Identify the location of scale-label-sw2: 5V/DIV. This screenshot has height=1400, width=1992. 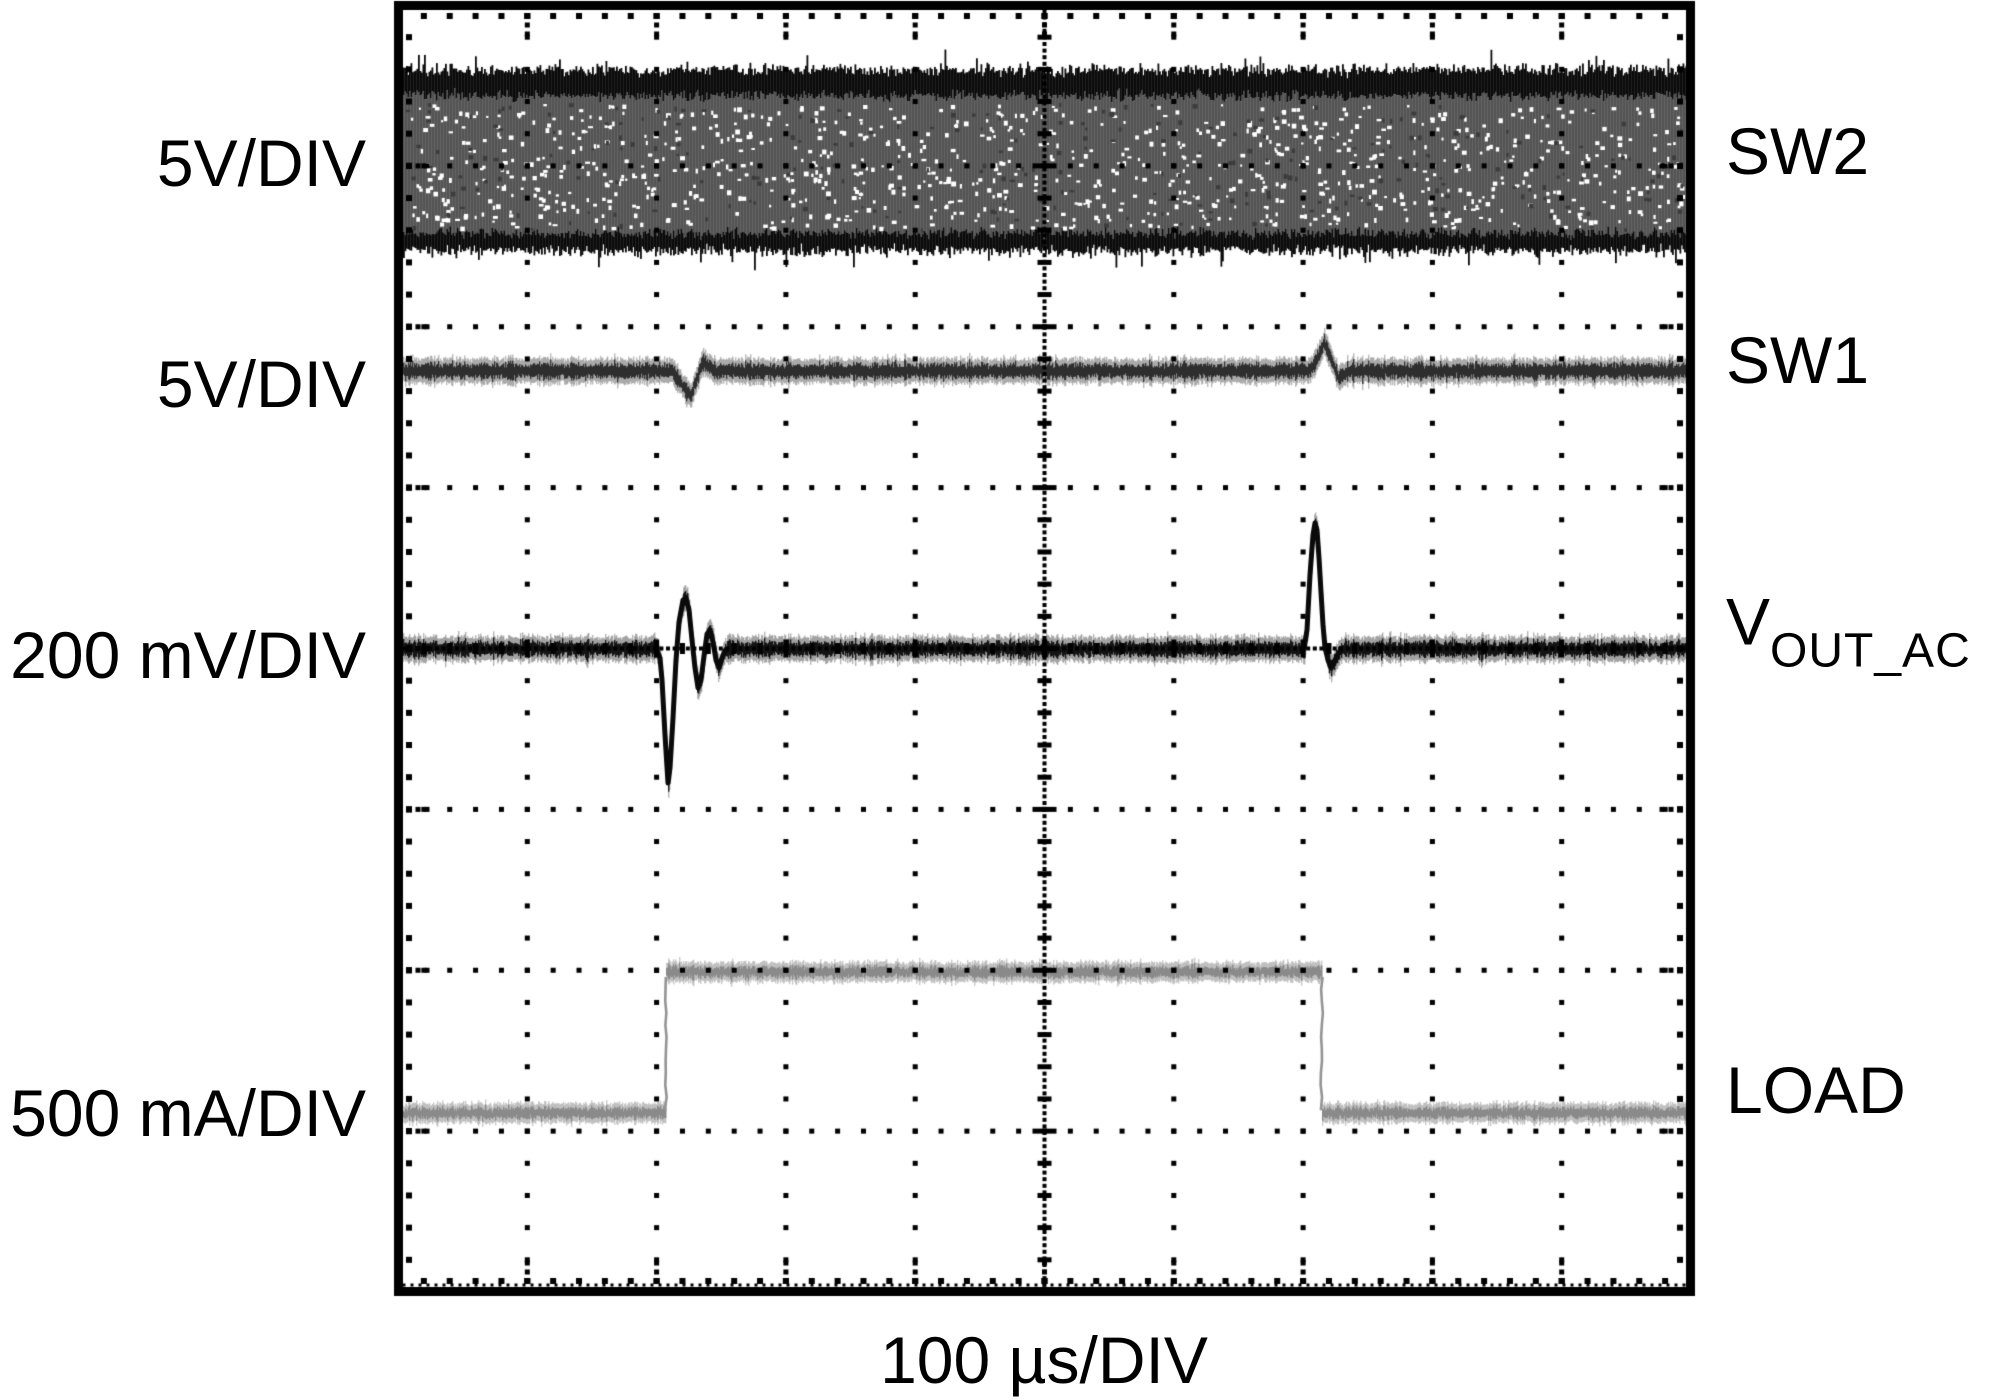
(261, 163).